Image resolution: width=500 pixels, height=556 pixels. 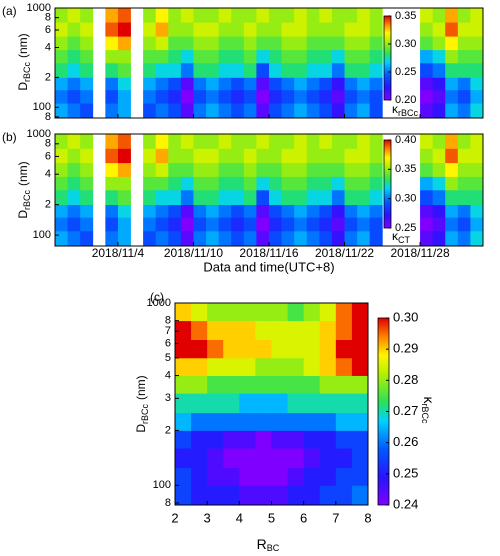 I want to click on y-axis-title-sub: rBCc, so click(x=27, y=200).